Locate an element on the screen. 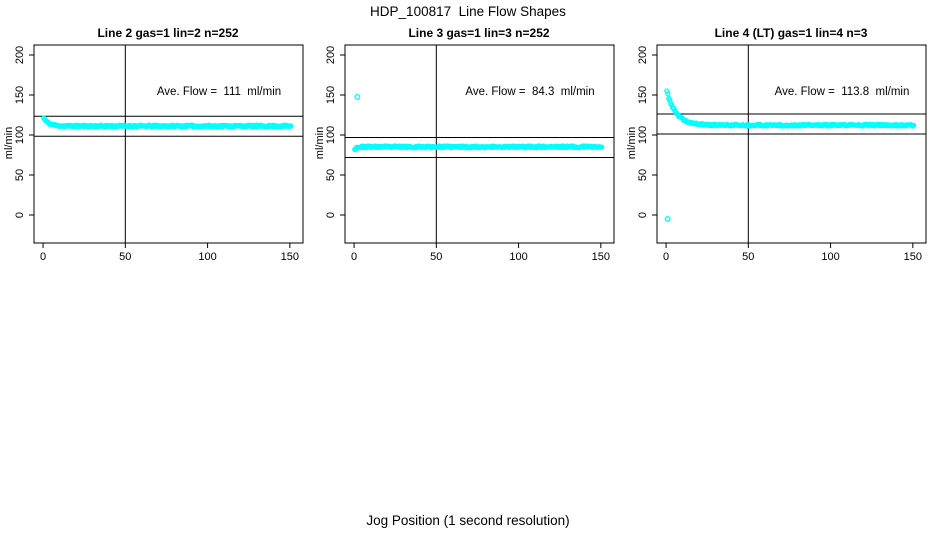 This screenshot has width=936, height=540. shared-x-axis-label: Jog Position (1 second resolution) is located at coordinates (468, 520).